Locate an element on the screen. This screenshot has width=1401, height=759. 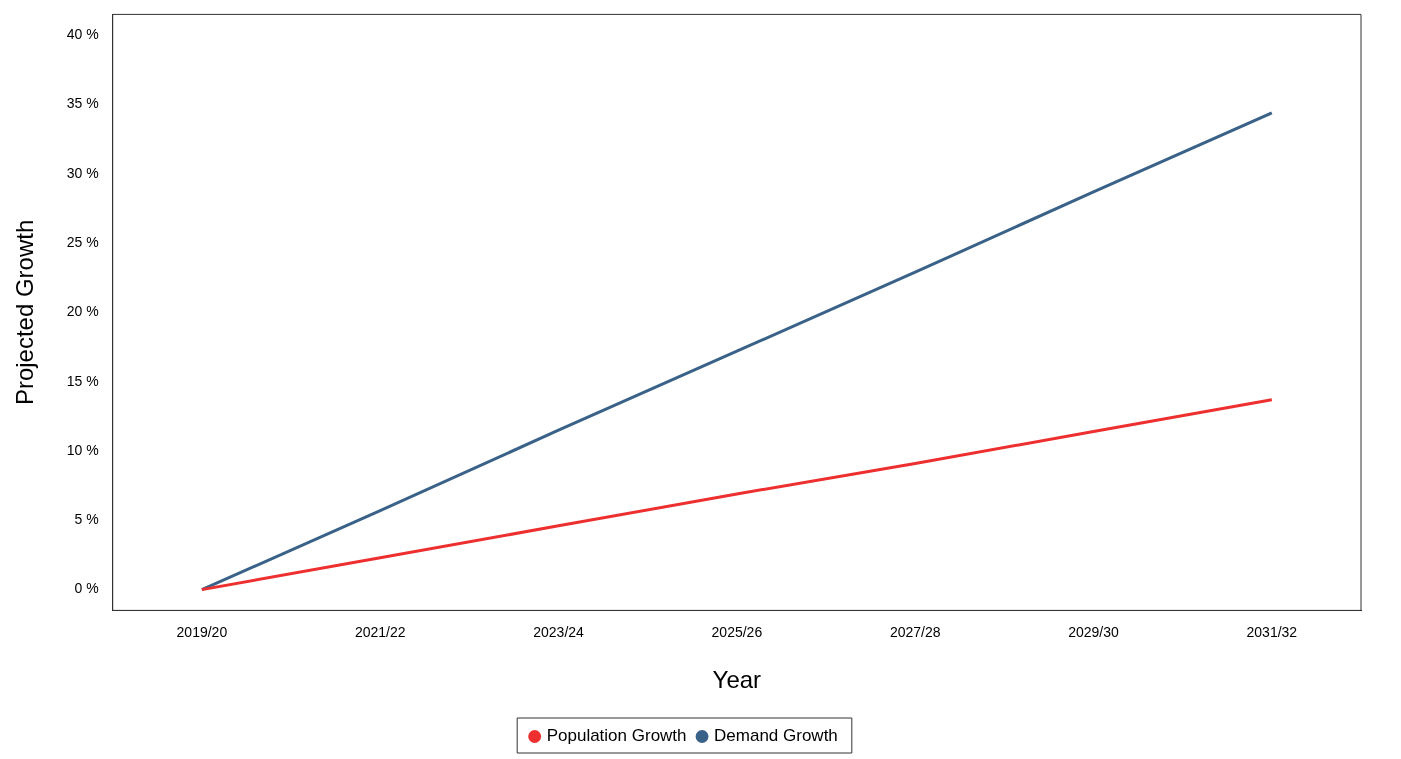
legend-label: Demand Growth is located at coordinates (776, 736).